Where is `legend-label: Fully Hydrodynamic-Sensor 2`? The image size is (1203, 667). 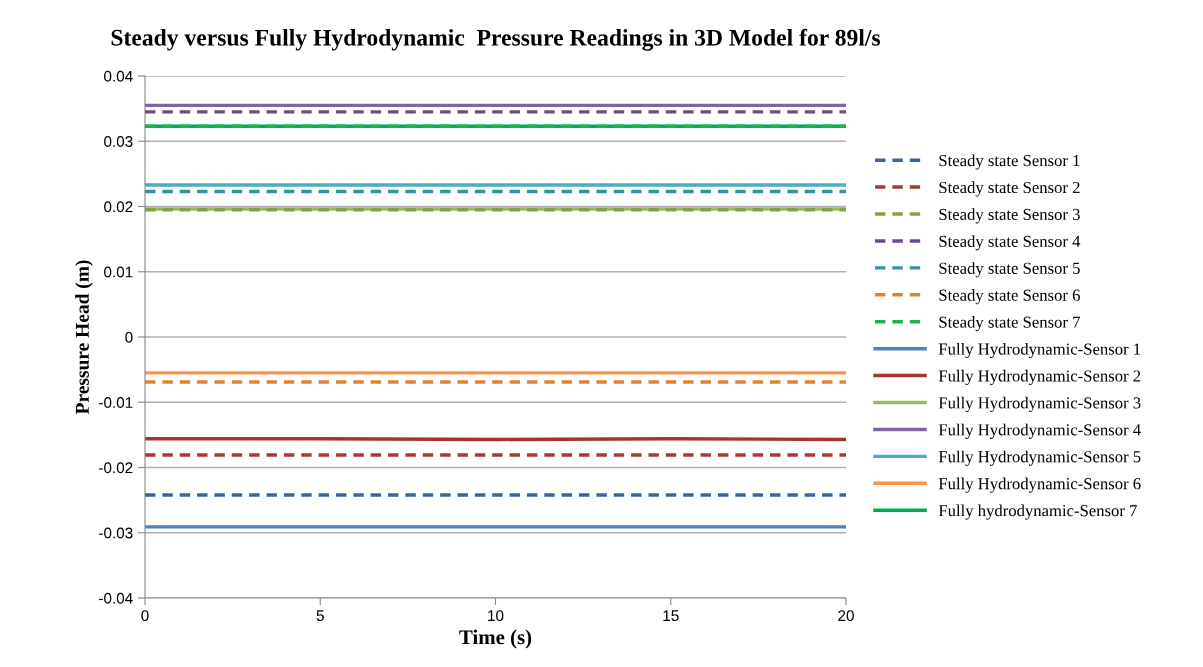
legend-label: Fully Hydrodynamic-Sensor 2 is located at coordinates (1039, 377).